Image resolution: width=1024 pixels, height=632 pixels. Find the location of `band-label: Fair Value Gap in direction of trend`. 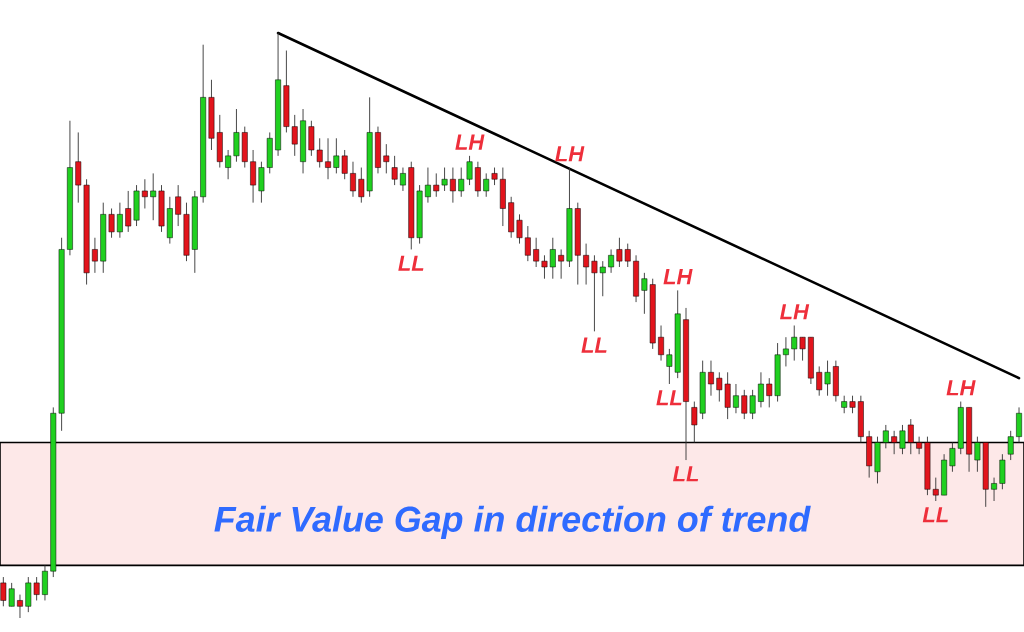

band-label: Fair Value Gap in direction of trend is located at coordinates (512, 522).